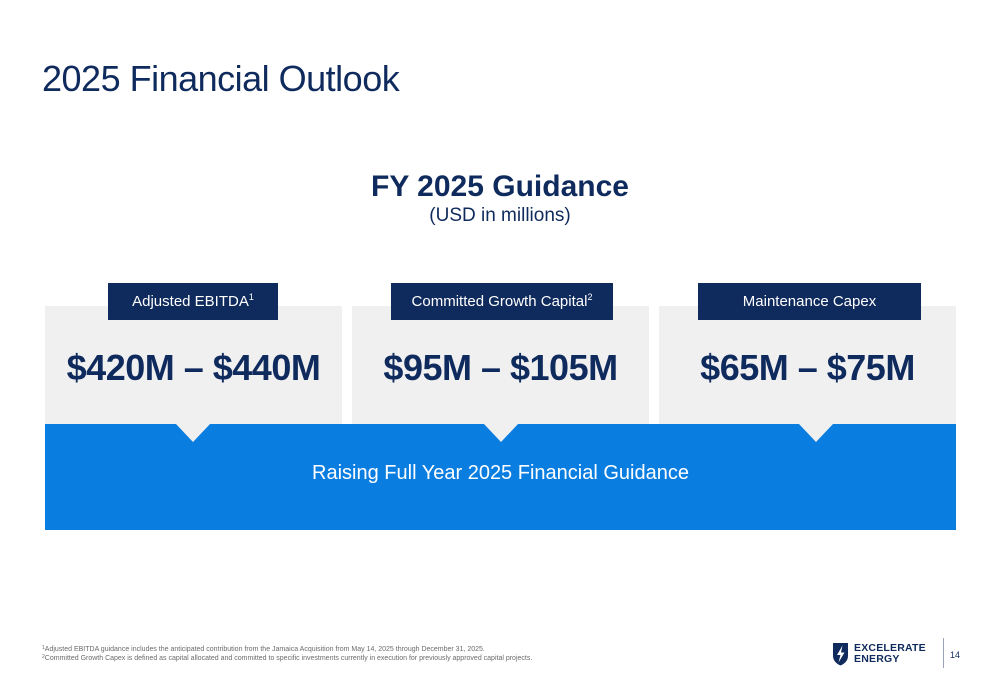 This screenshot has height=685, width=1000. What do you see at coordinates (500, 186) in the screenshot?
I see `guidance-title: FY 2025 Guidance` at bounding box center [500, 186].